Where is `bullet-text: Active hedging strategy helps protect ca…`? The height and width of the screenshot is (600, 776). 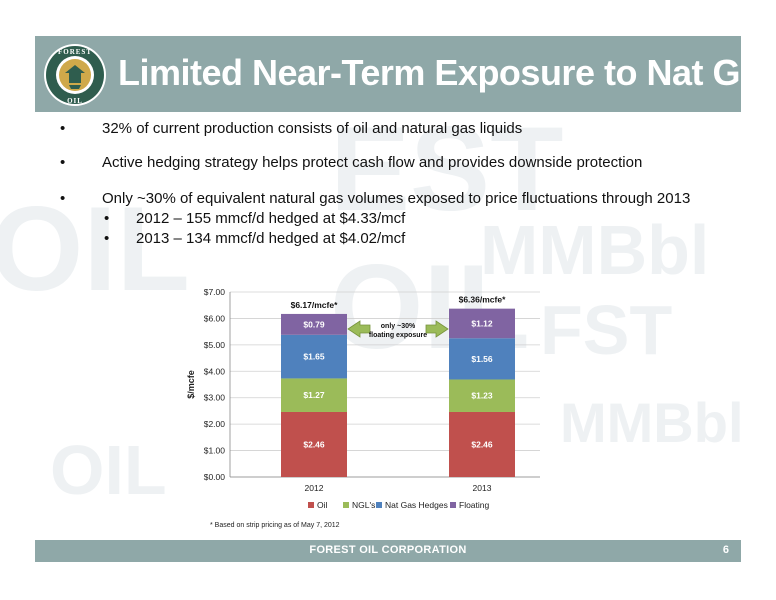
bullet-text: Active hedging strategy helps protect ca… is located at coordinates (372, 162).